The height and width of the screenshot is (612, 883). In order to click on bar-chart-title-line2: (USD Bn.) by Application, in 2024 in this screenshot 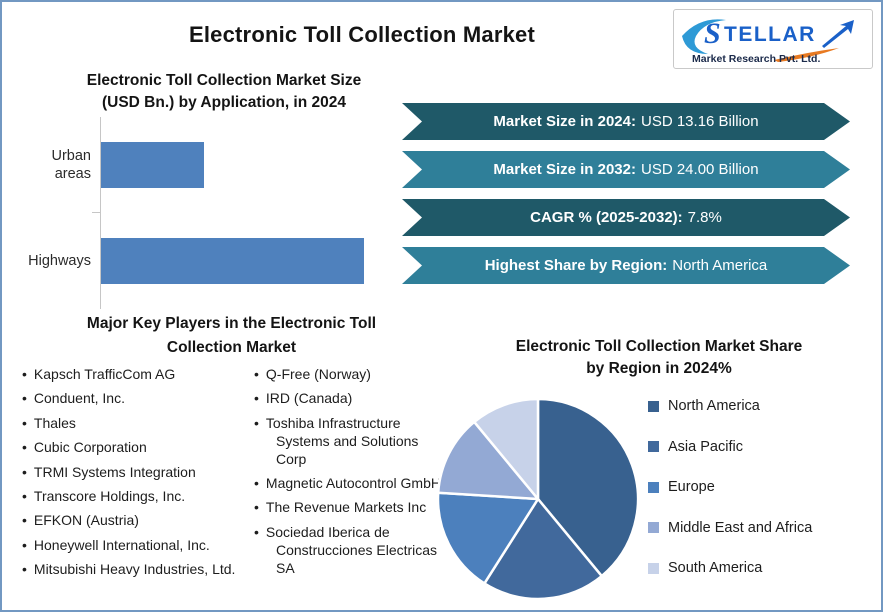, I will do `click(223, 102)`.